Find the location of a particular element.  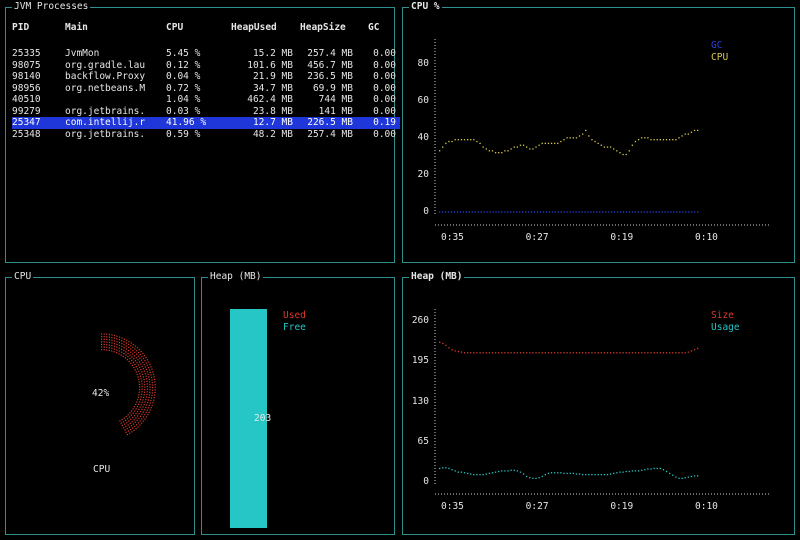

cell-gc: 0.00 is located at coordinates (384, 111).